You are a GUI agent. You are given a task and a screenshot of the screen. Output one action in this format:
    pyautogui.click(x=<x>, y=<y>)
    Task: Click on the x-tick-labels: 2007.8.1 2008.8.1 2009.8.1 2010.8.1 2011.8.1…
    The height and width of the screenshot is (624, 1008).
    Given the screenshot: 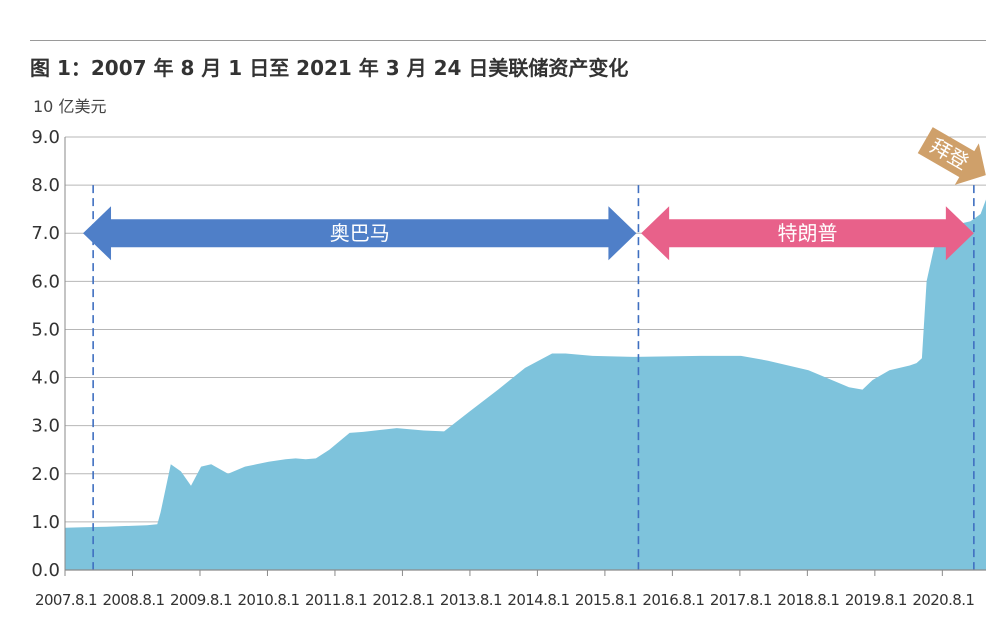 What is the action you would take?
    pyautogui.click(x=505, y=589)
    